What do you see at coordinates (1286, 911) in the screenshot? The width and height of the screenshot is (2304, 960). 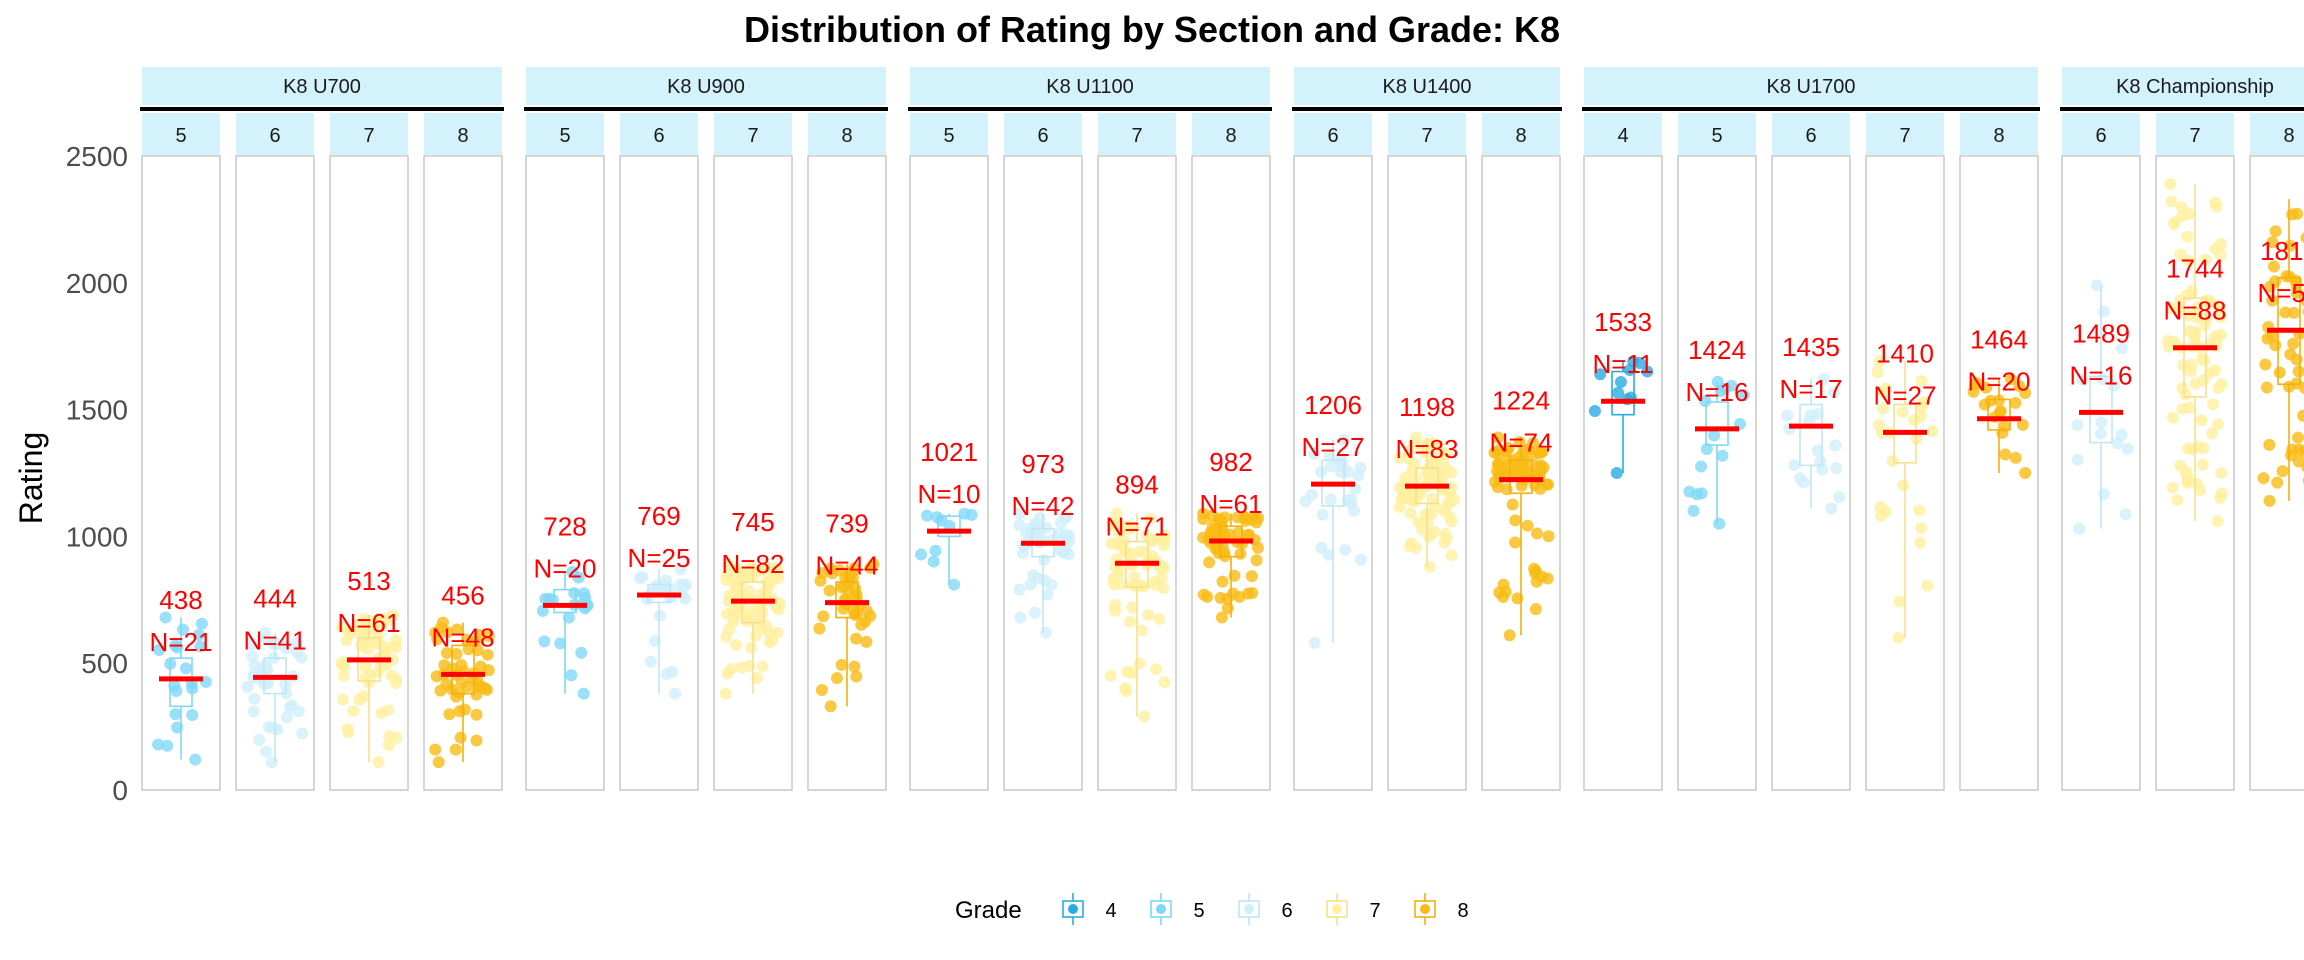 I see `legend-label: 6` at bounding box center [1286, 911].